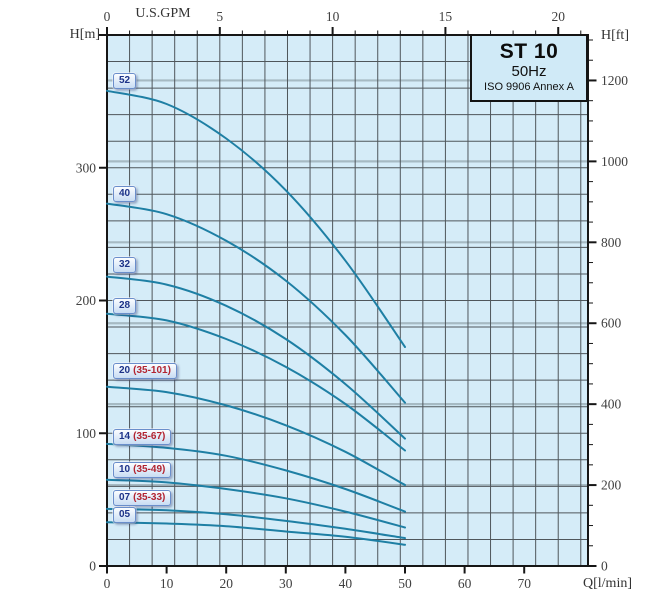 The width and height of the screenshot is (663, 600). I want to click on bottom-tick-label: 20, so click(226, 583).